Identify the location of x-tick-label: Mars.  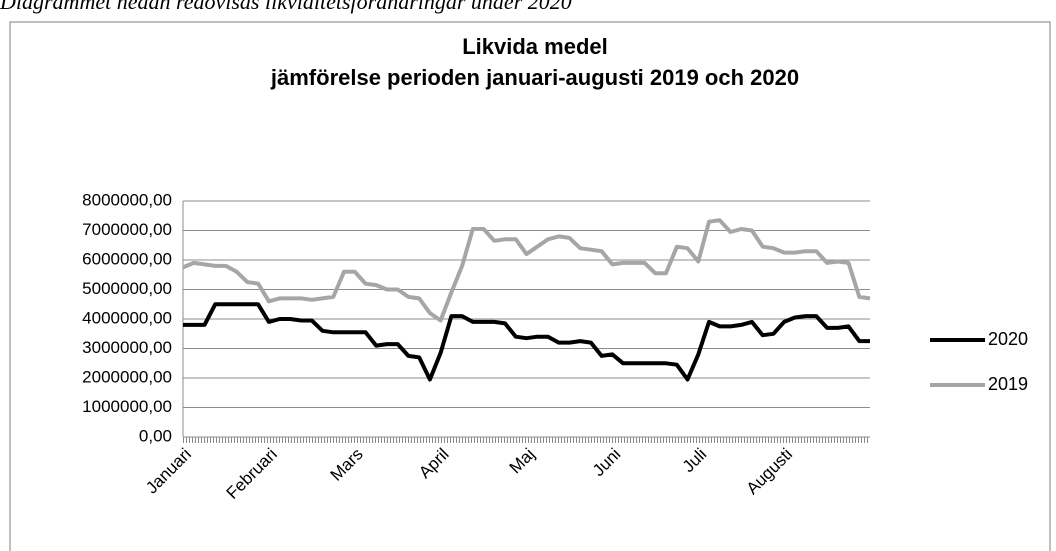
(347, 465).